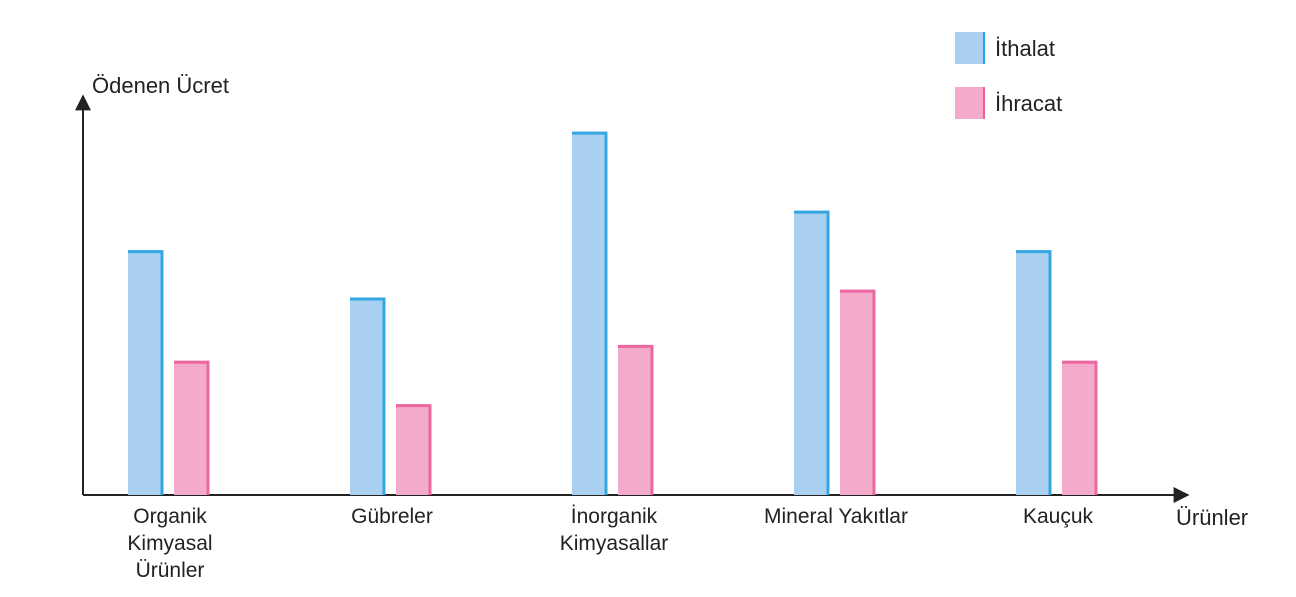 This screenshot has width=1296, height=597. What do you see at coordinates (1028, 103) in the screenshot?
I see `legend-label: İhracat` at bounding box center [1028, 103].